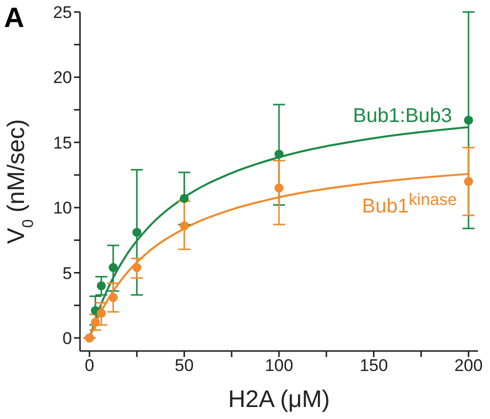  Describe the element at coordinates (14, 18) in the screenshot. I see `text: A` at that location.